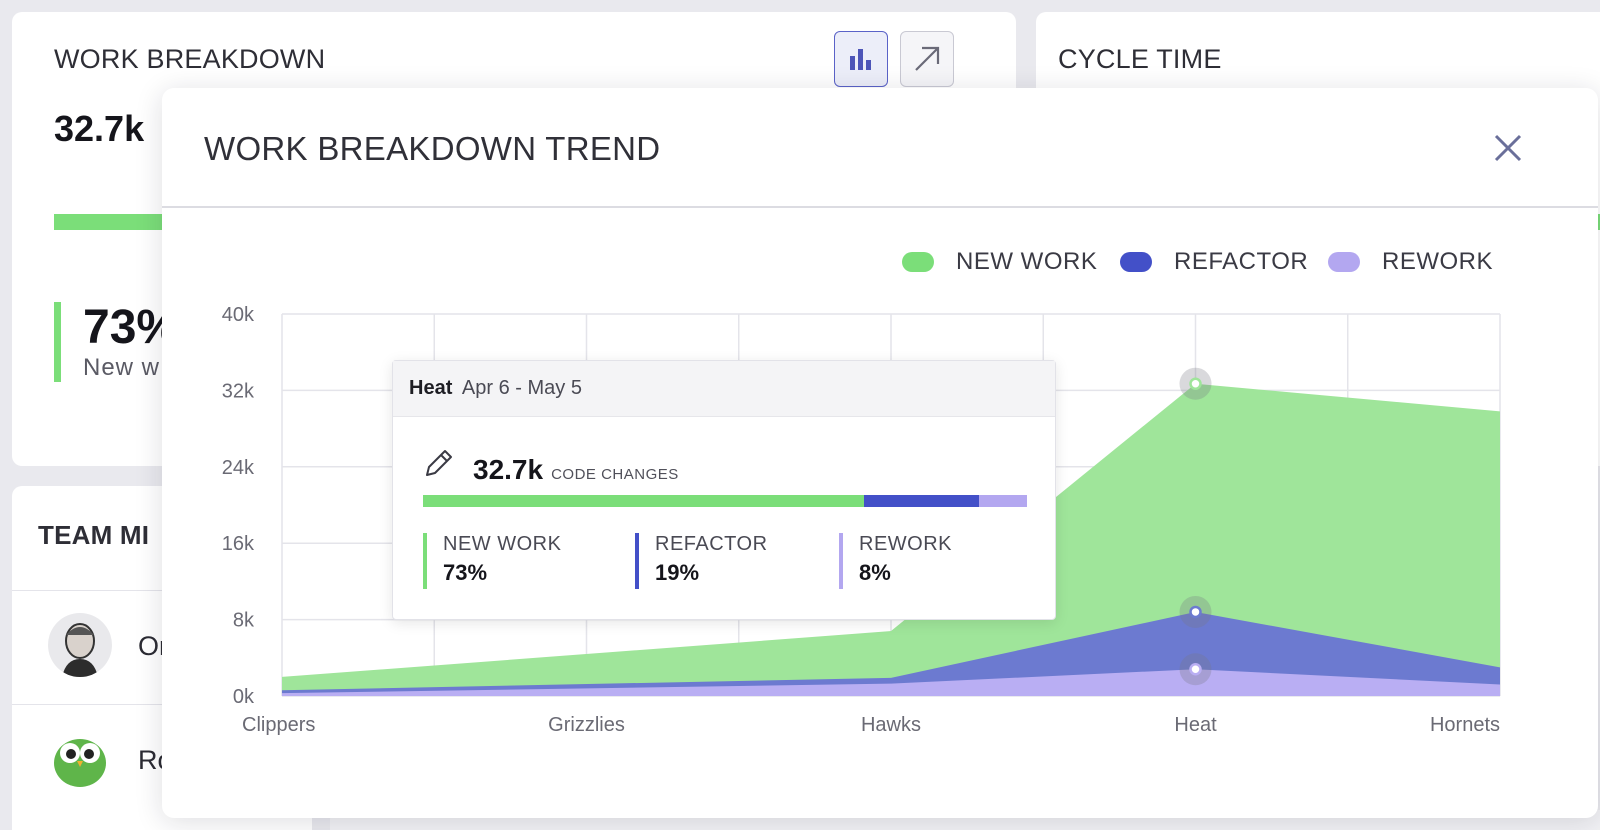  I want to click on y-tick-label: 16k, so click(238, 544).